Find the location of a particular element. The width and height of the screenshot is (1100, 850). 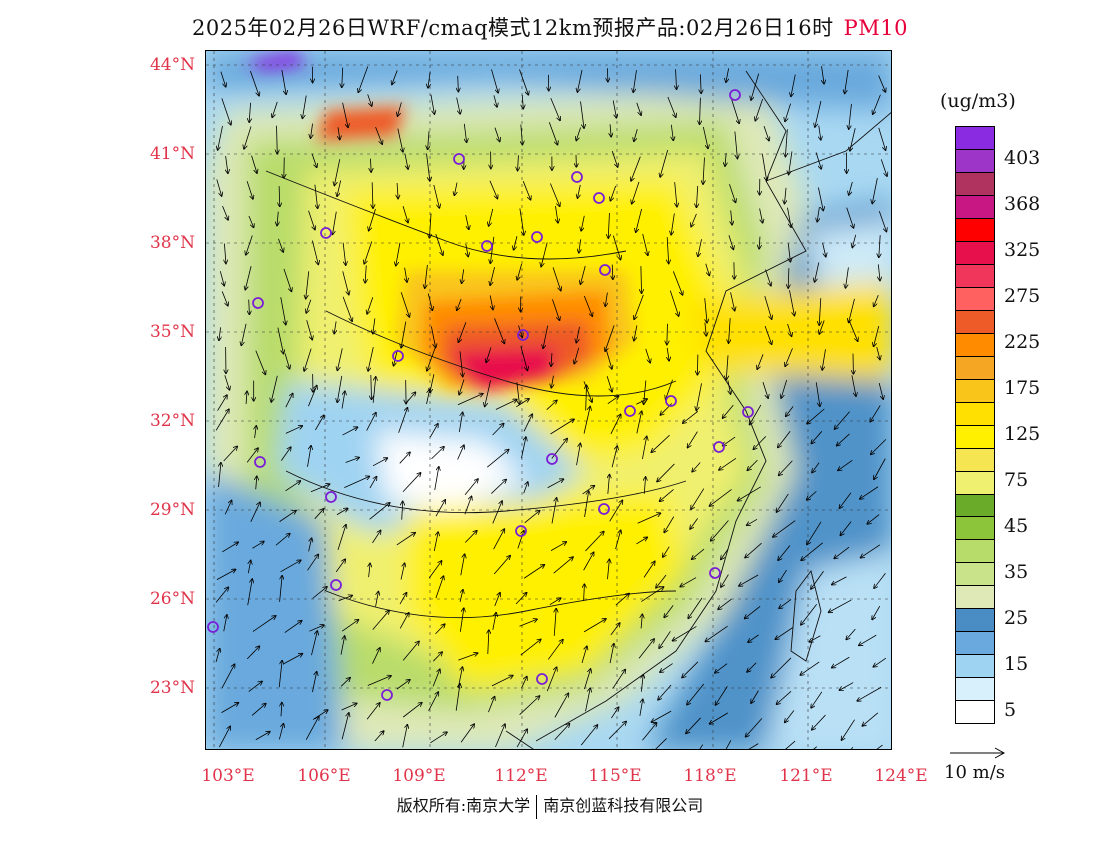

legend-label: 45 is located at coordinates (1016, 526).